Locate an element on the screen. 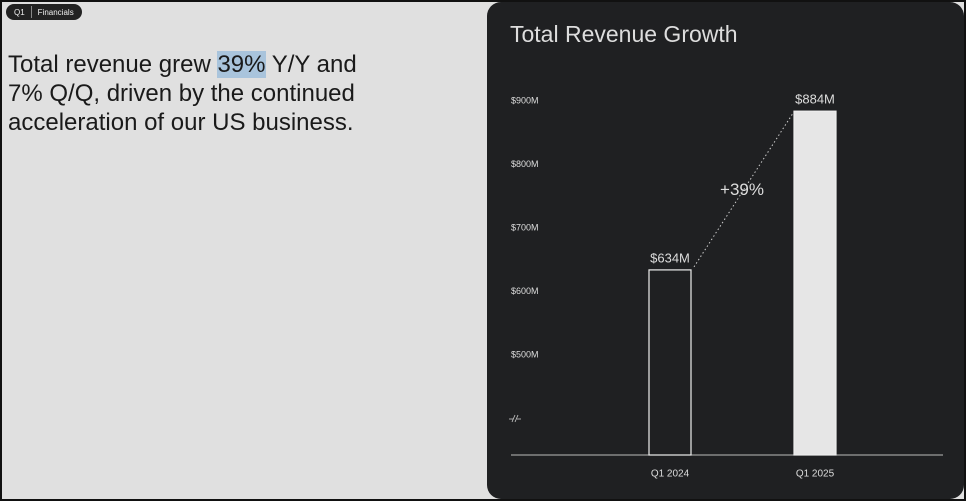 This screenshot has width=966, height=501. text: Y/Y and is located at coordinates (311, 64).